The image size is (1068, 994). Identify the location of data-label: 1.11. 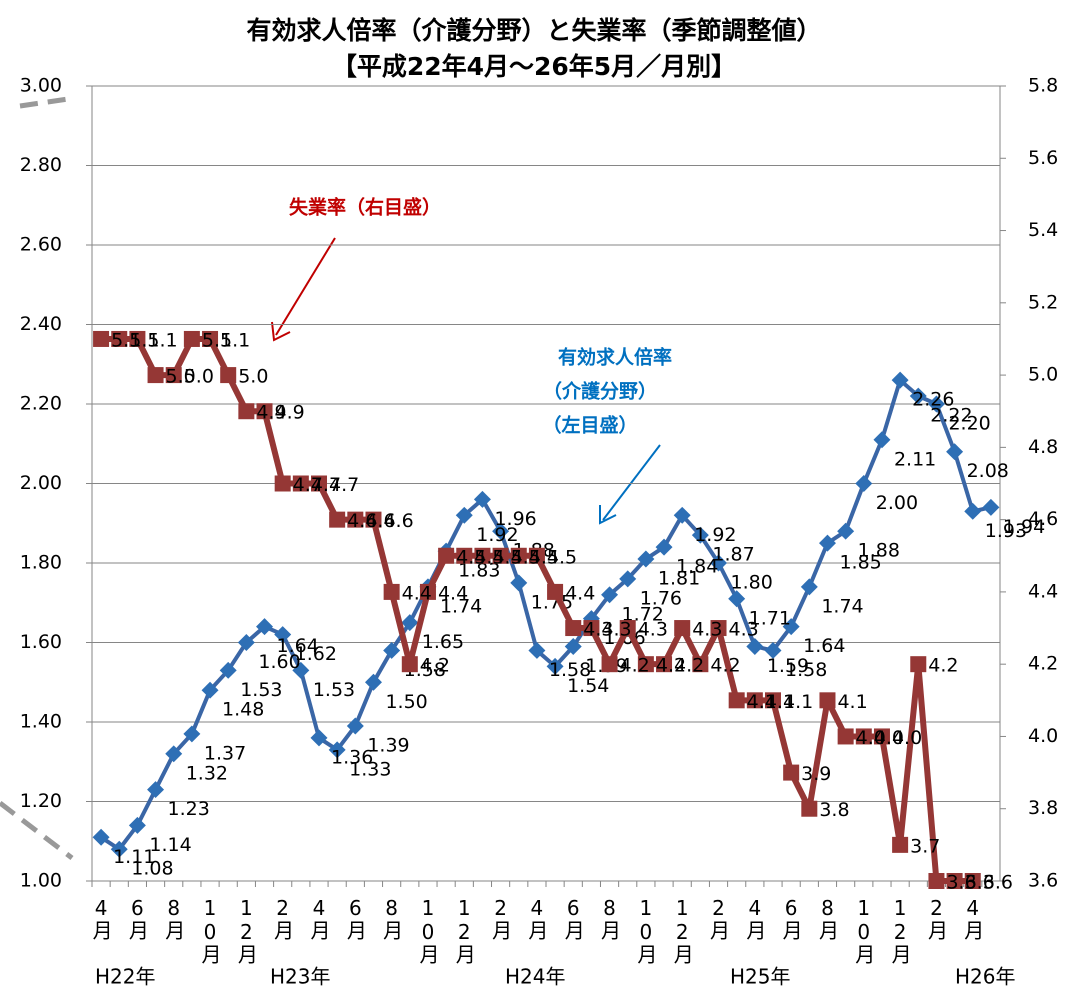
(134, 857).